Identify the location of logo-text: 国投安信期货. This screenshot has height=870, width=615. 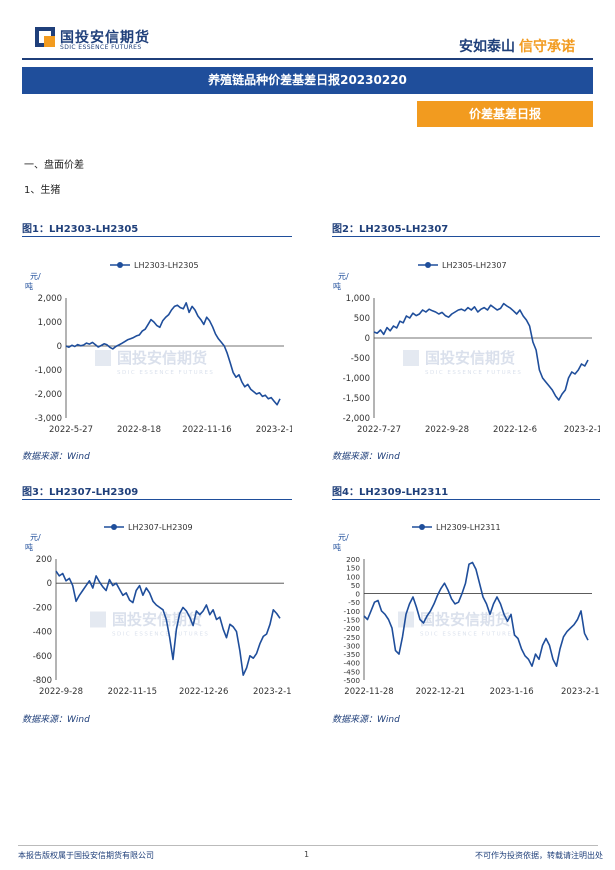
(105, 38).